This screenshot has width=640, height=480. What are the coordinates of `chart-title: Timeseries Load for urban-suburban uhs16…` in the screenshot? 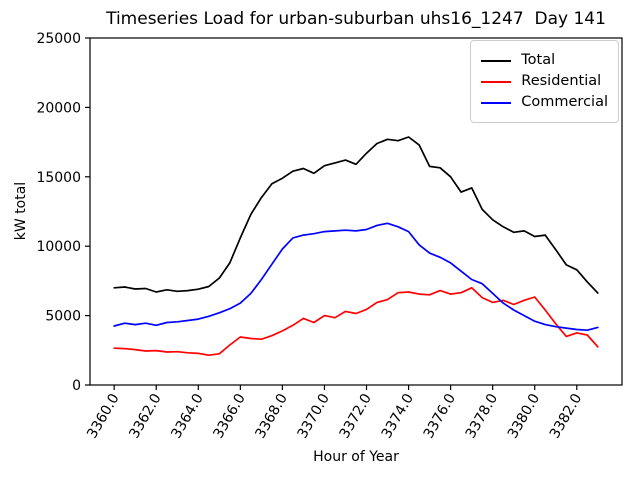 It's located at (356, 19).